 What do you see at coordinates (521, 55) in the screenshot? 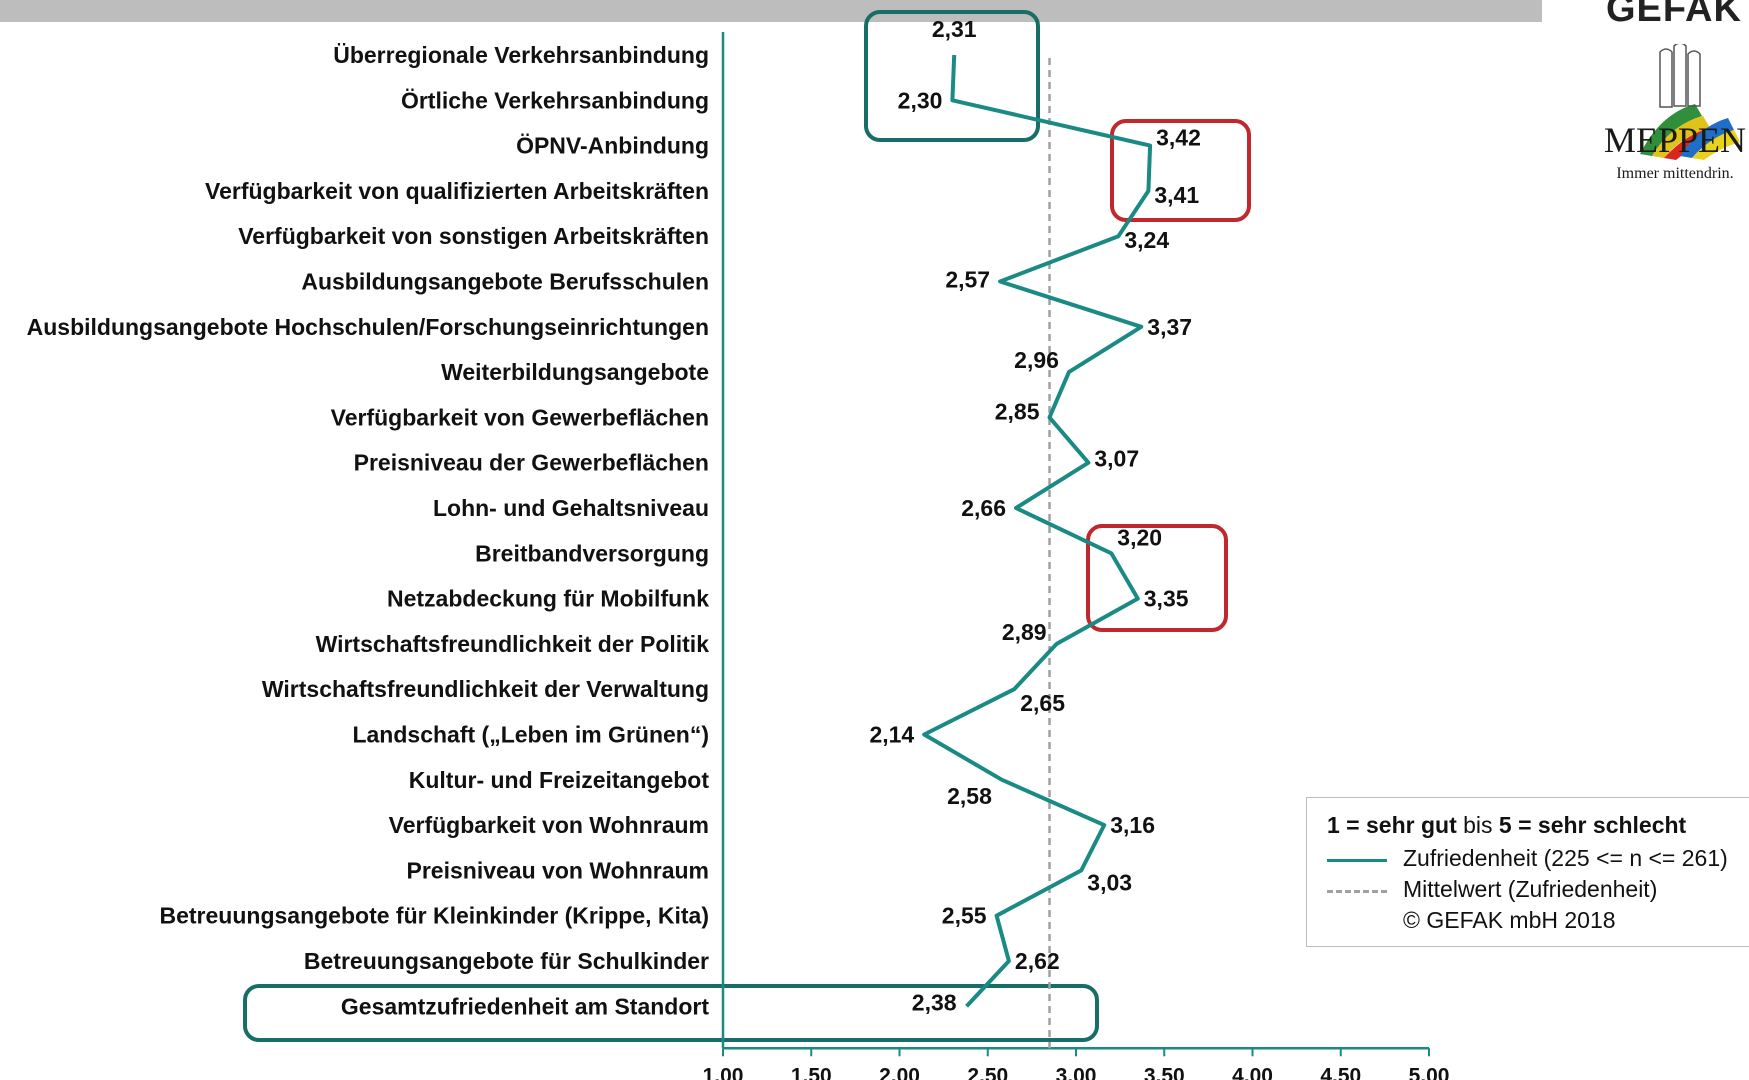
I see `category-label: Überregionale Verkehrsanbindung` at bounding box center [521, 55].